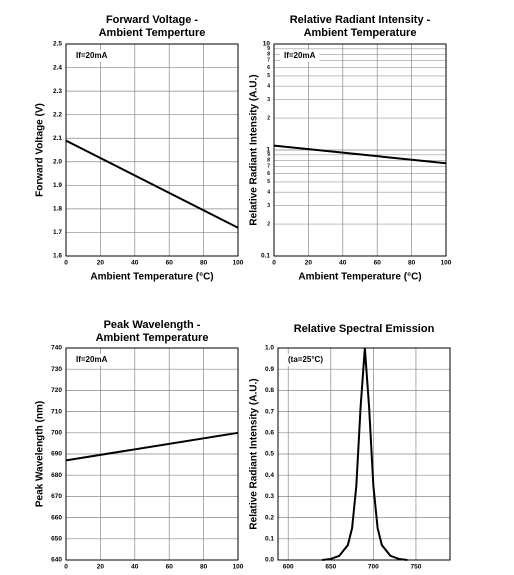 Image resolution: width=514 pixels, height=575 pixels. What do you see at coordinates (269, 517) in the screenshot?
I see `y-tick-label: 0.2` at bounding box center [269, 517].